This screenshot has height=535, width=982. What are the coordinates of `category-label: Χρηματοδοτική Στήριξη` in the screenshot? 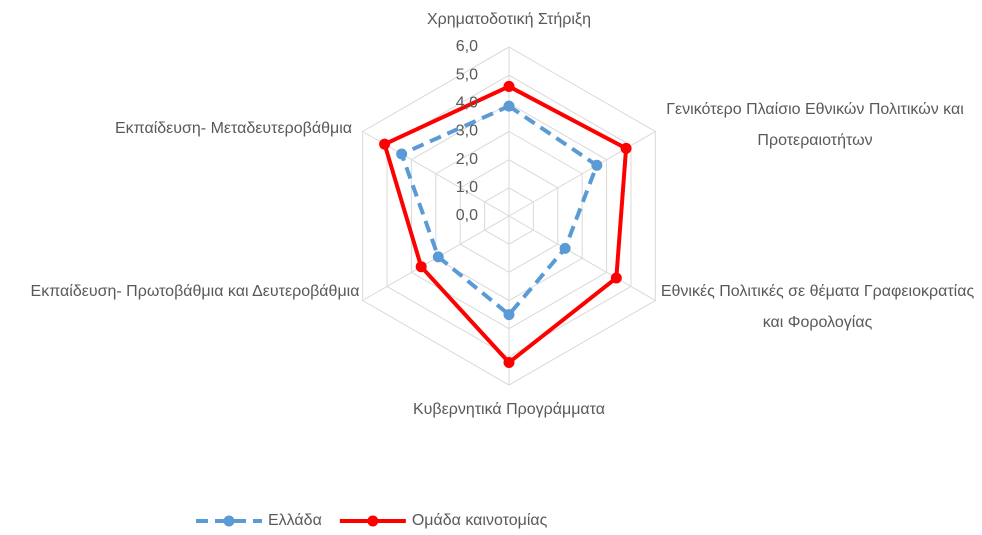 It's located at (509, 19).